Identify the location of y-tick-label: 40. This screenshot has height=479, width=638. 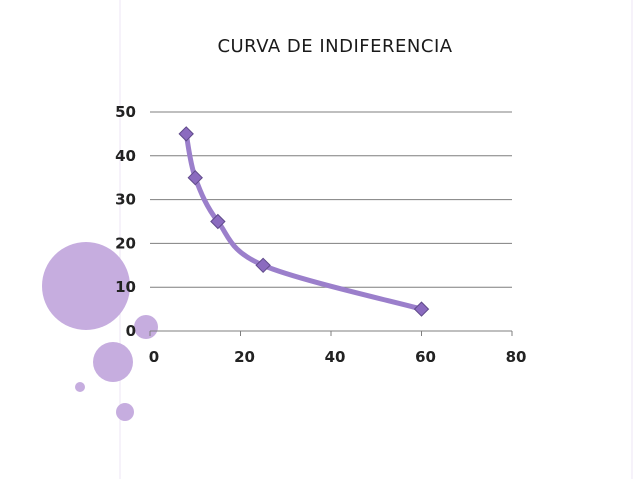
(125, 156).